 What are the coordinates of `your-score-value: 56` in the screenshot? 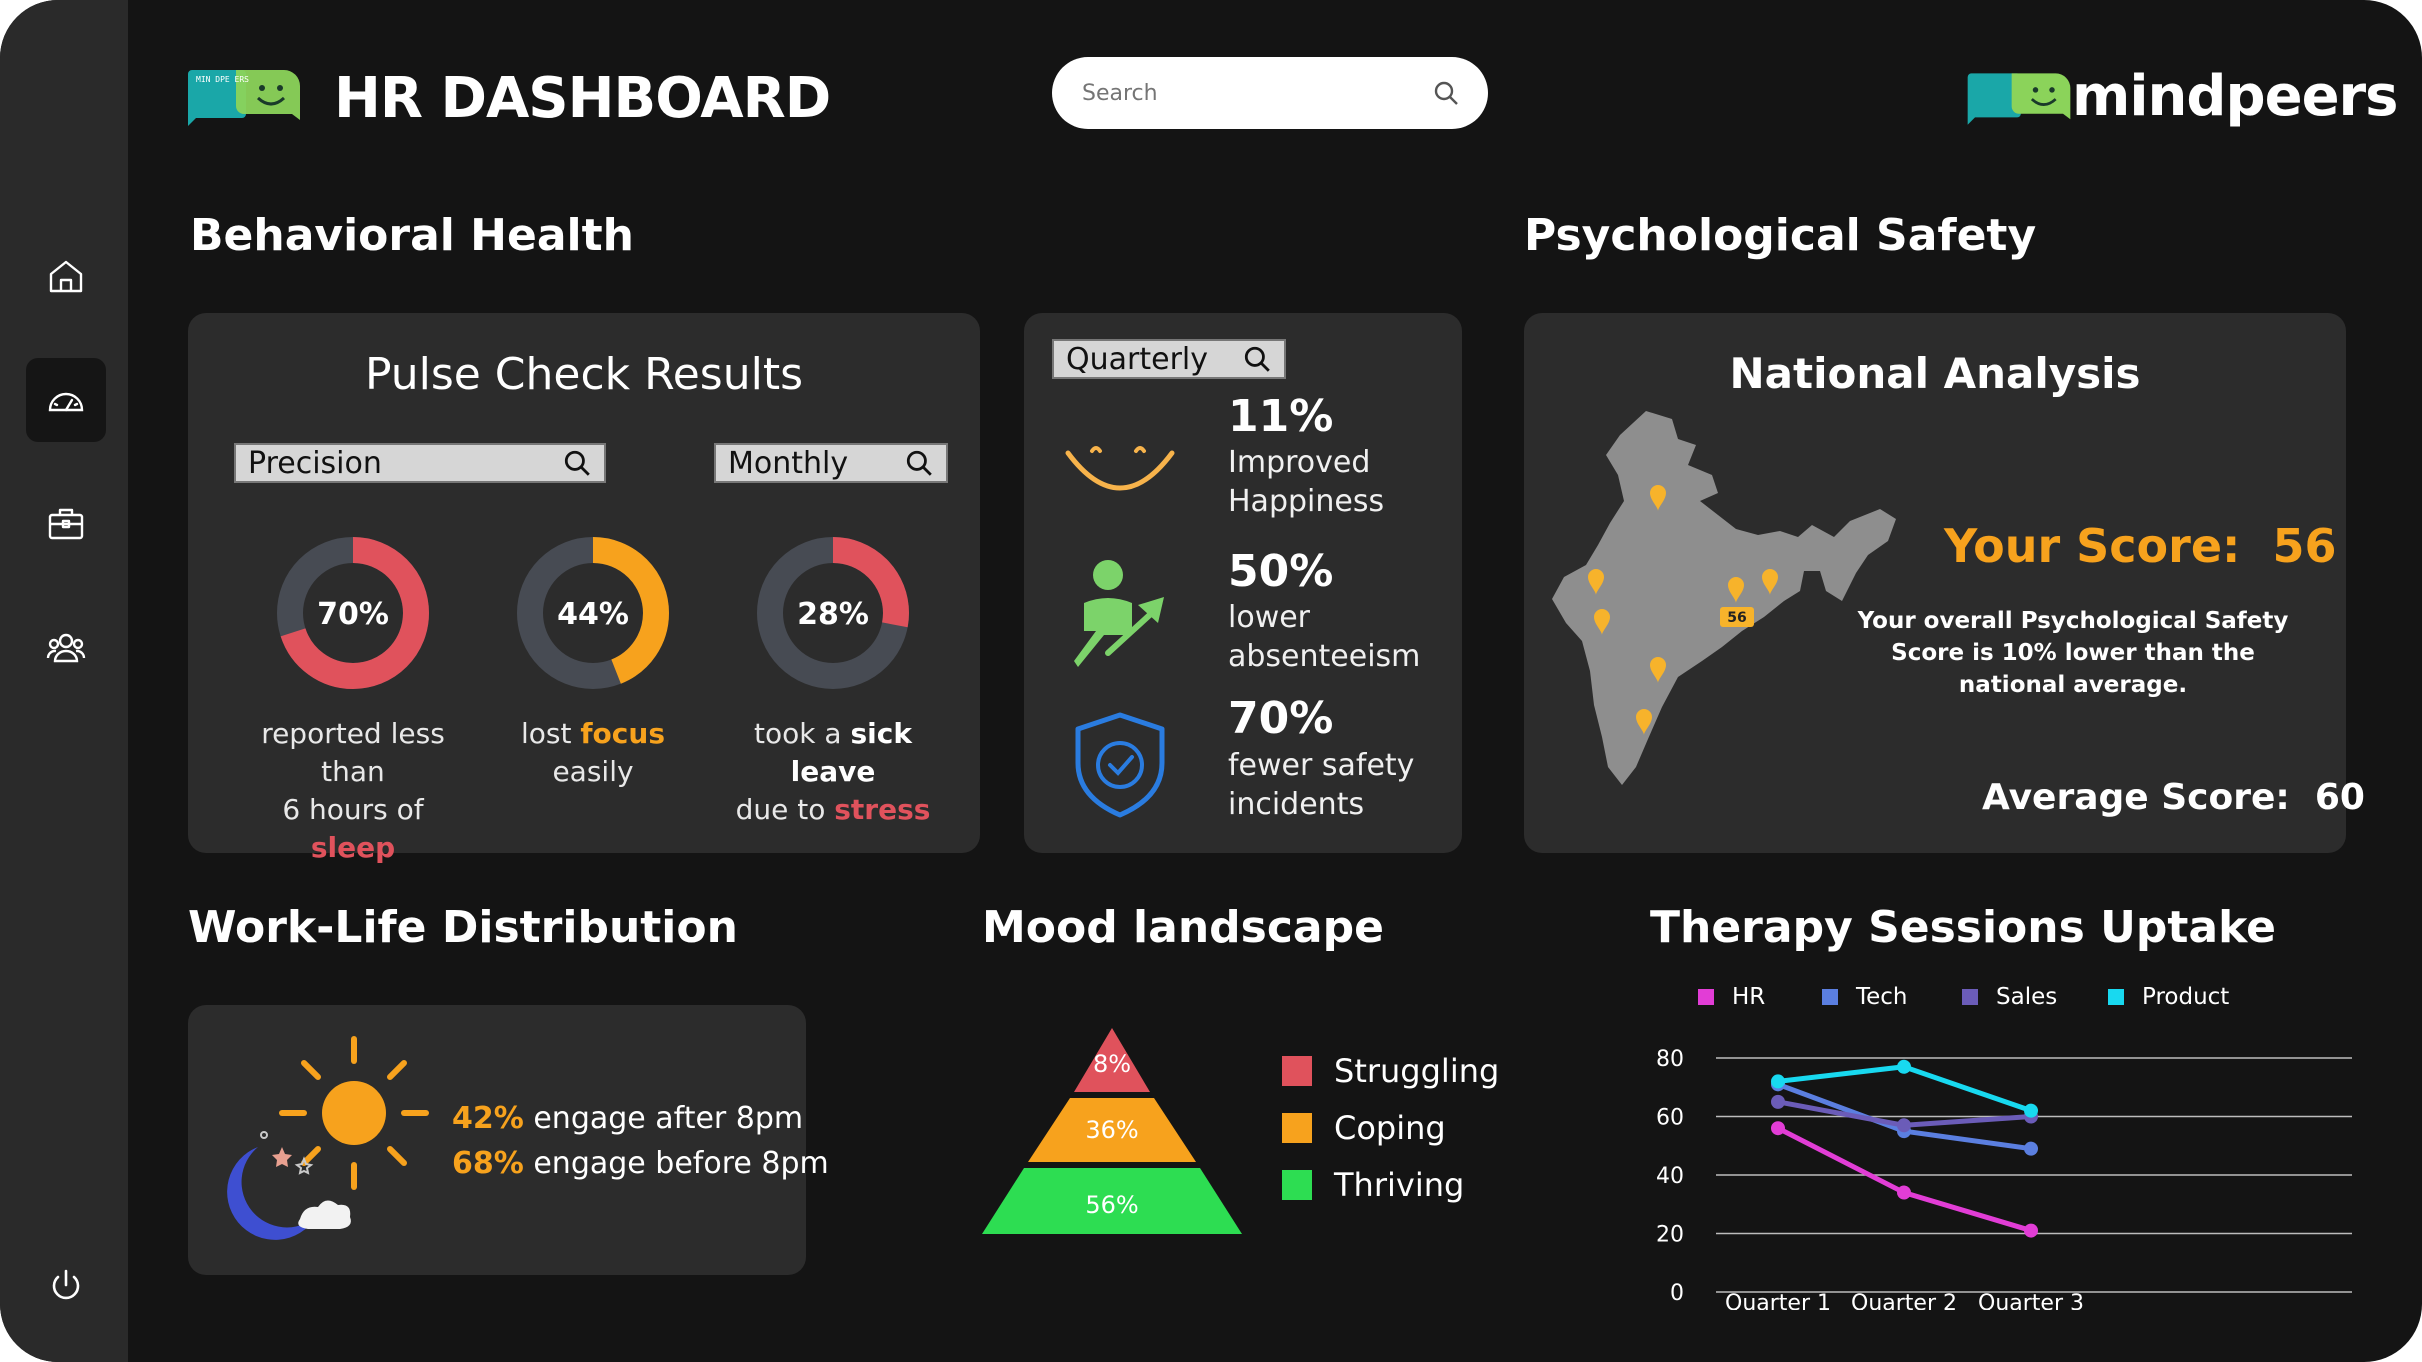 It's located at (2304, 546).